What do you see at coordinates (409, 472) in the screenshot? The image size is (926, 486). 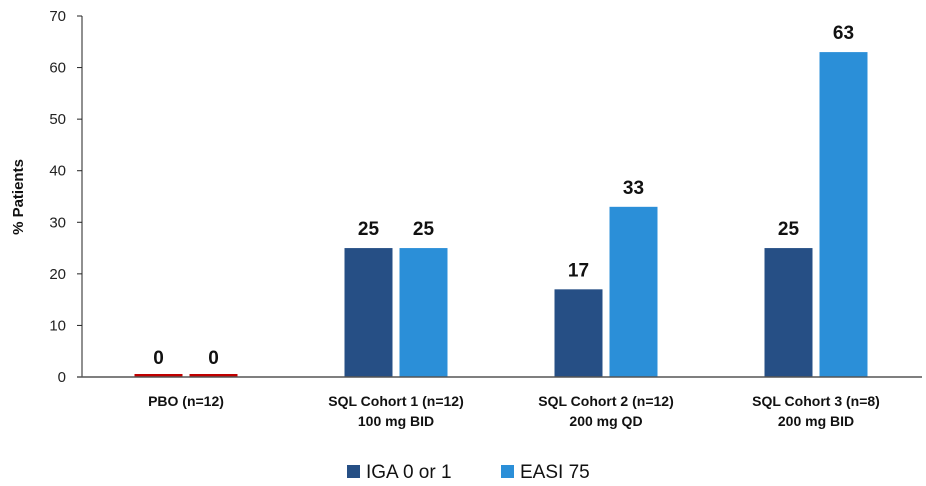 I see `legend-label: IGA 0 or 1` at bounding box center [409, 472].